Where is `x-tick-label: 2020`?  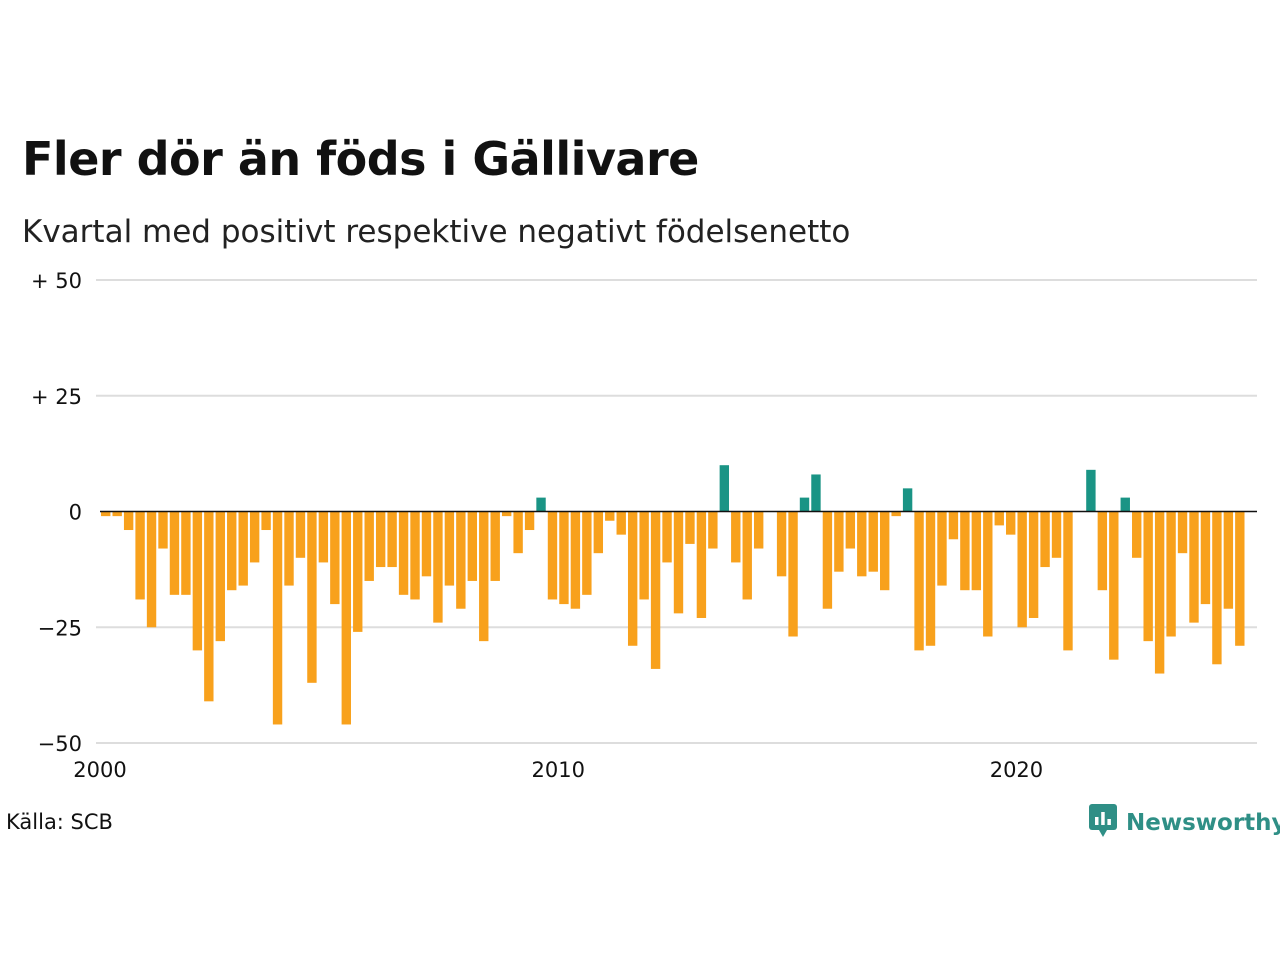 x-tick-label: 2020 is located at coordinates (1016, 770).